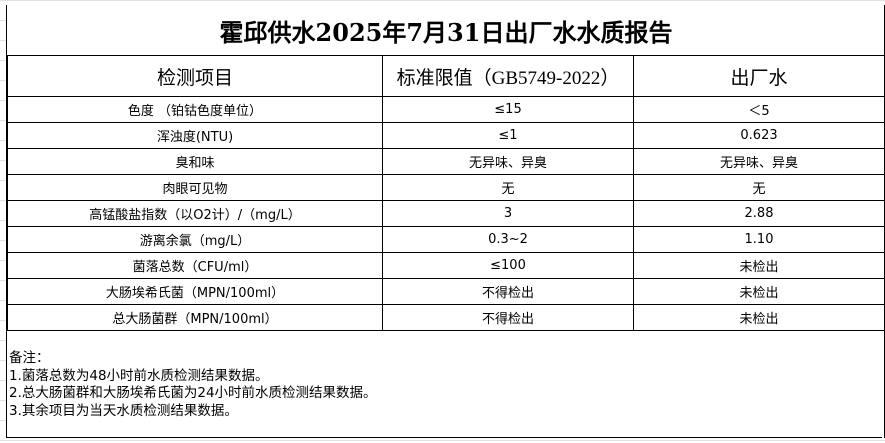 This screenshot has height=443, width=885. What do you see at coordinates (29, 358) in the screenshot?
I see `notes-label: 备注：` at bounding box center [29, 358].